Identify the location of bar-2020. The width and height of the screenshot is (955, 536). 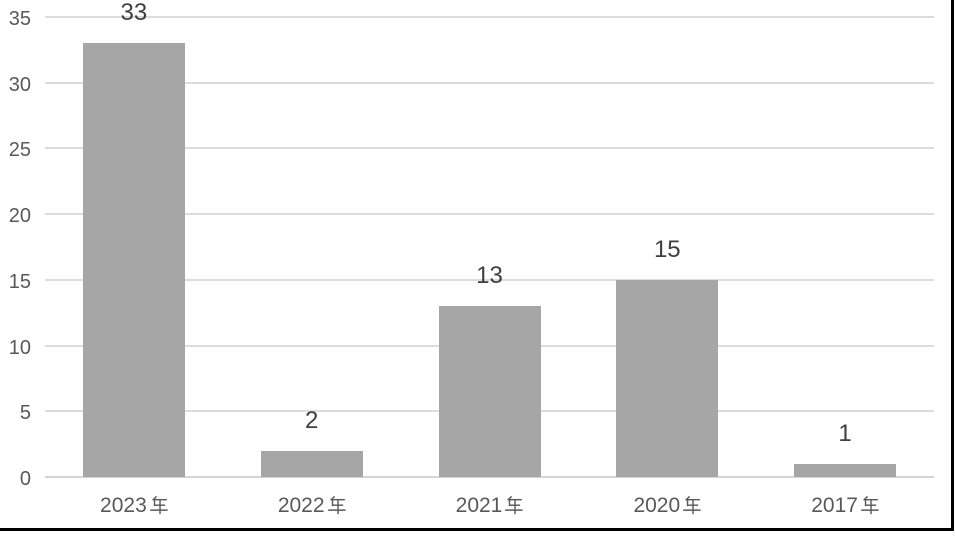
(667, 378).